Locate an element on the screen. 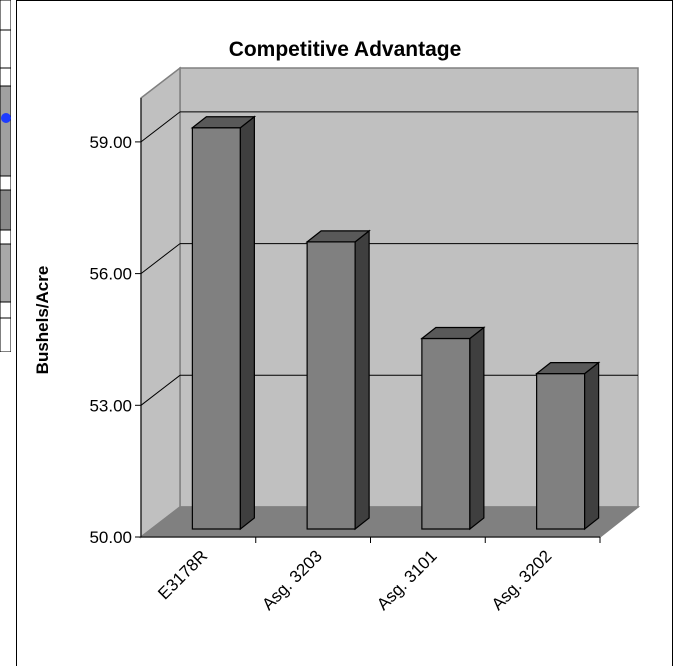 This screenshot has width=675, height=666. y-tick-label: 53.00 is located at coordinates (110, 405).